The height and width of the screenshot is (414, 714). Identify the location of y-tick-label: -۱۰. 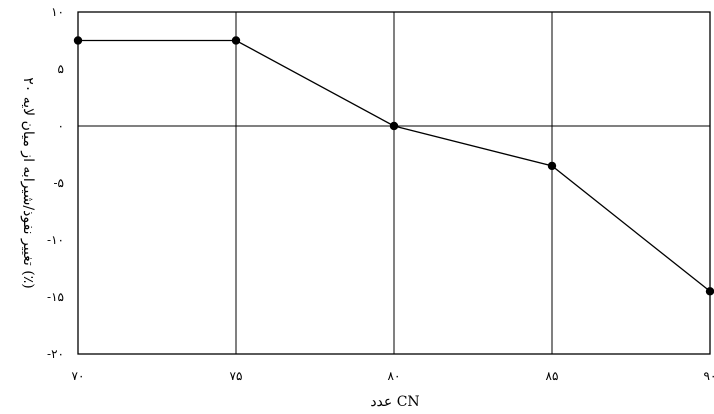
(55, 240).